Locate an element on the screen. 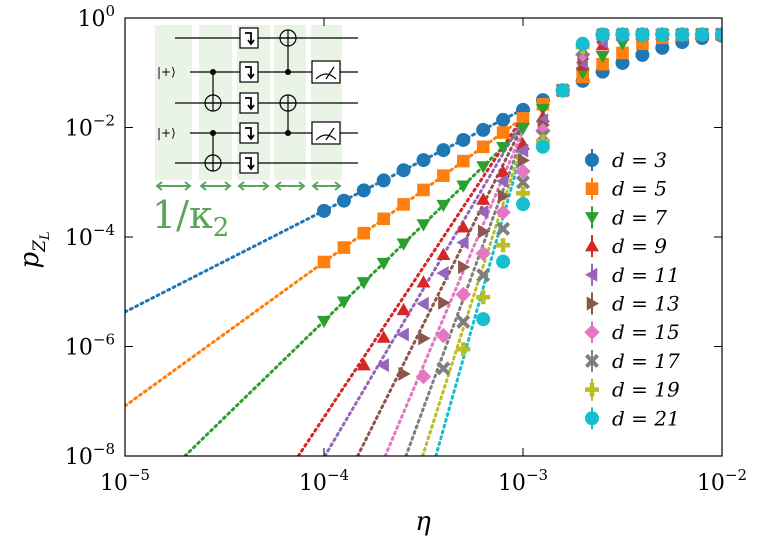 This screenshot has height=545, width=764. x-tick-label: 10⁻⁴ is located at coordinates (324, 481).